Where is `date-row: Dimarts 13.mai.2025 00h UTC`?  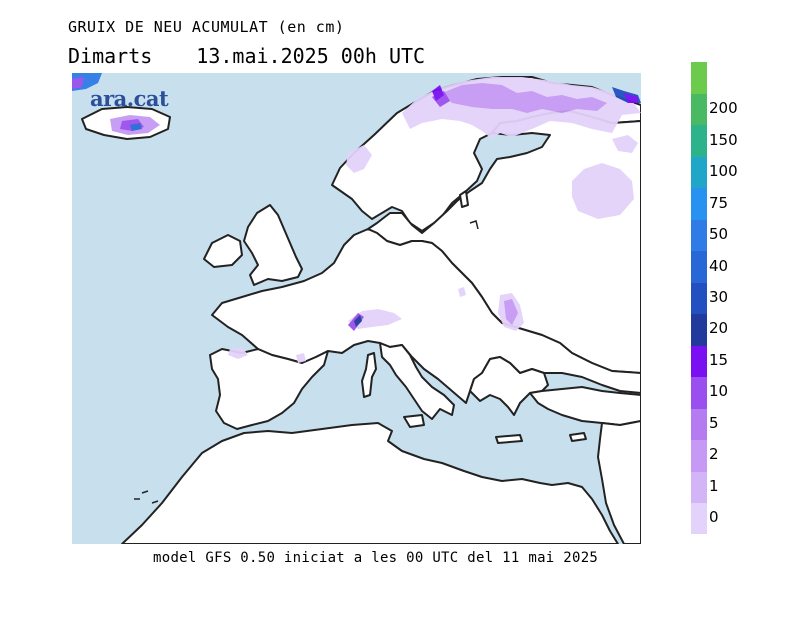 date-row: Dimarts 13.mai.2025 00h UTC is located at coordinates (246, 56).